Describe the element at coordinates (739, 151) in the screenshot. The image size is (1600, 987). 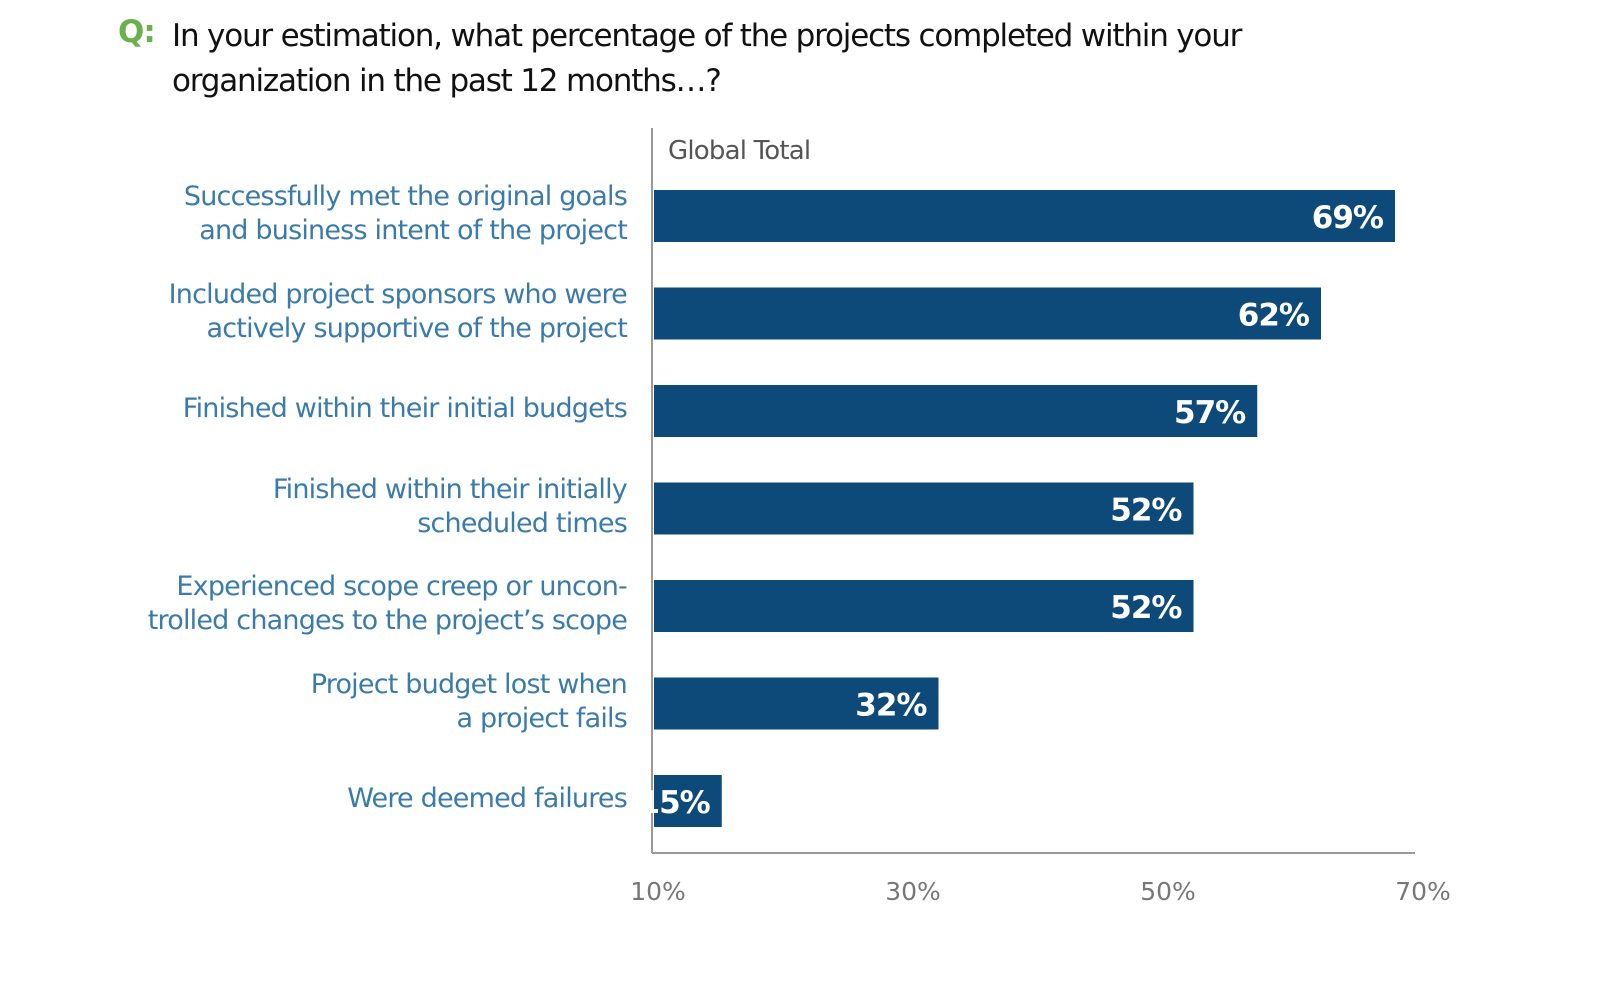
I see `series-label: Global Total` at that location.